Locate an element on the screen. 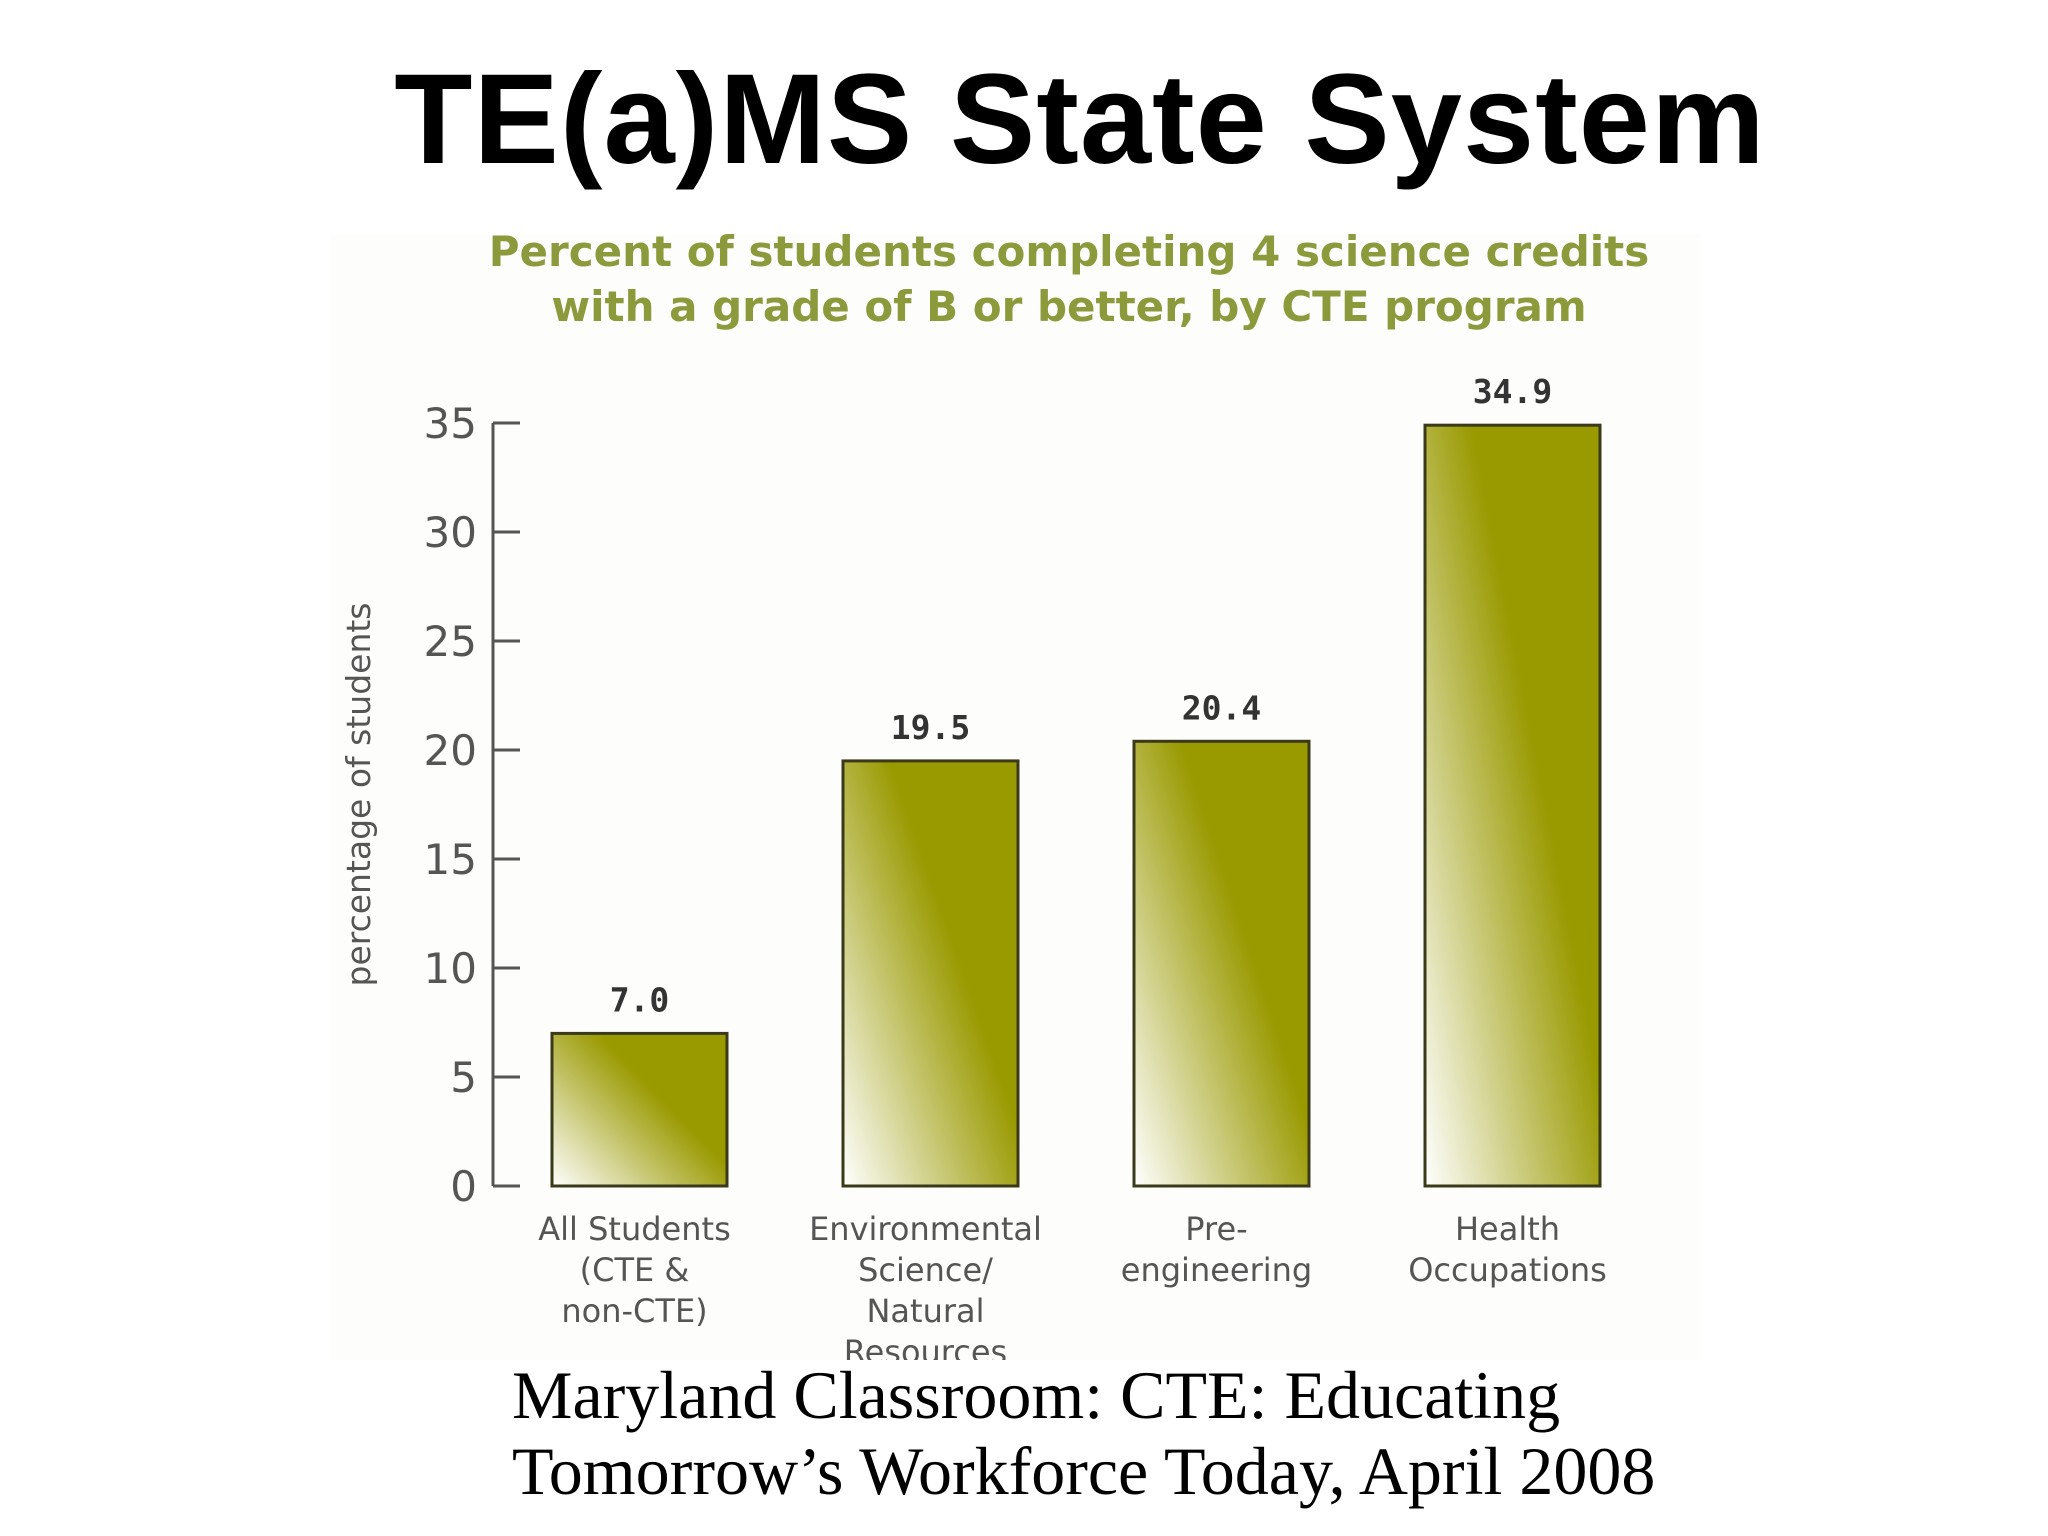 This screenshot has width=2048, height=1536. bar-value-label: 7.0 is located at coordinates (640, 999).